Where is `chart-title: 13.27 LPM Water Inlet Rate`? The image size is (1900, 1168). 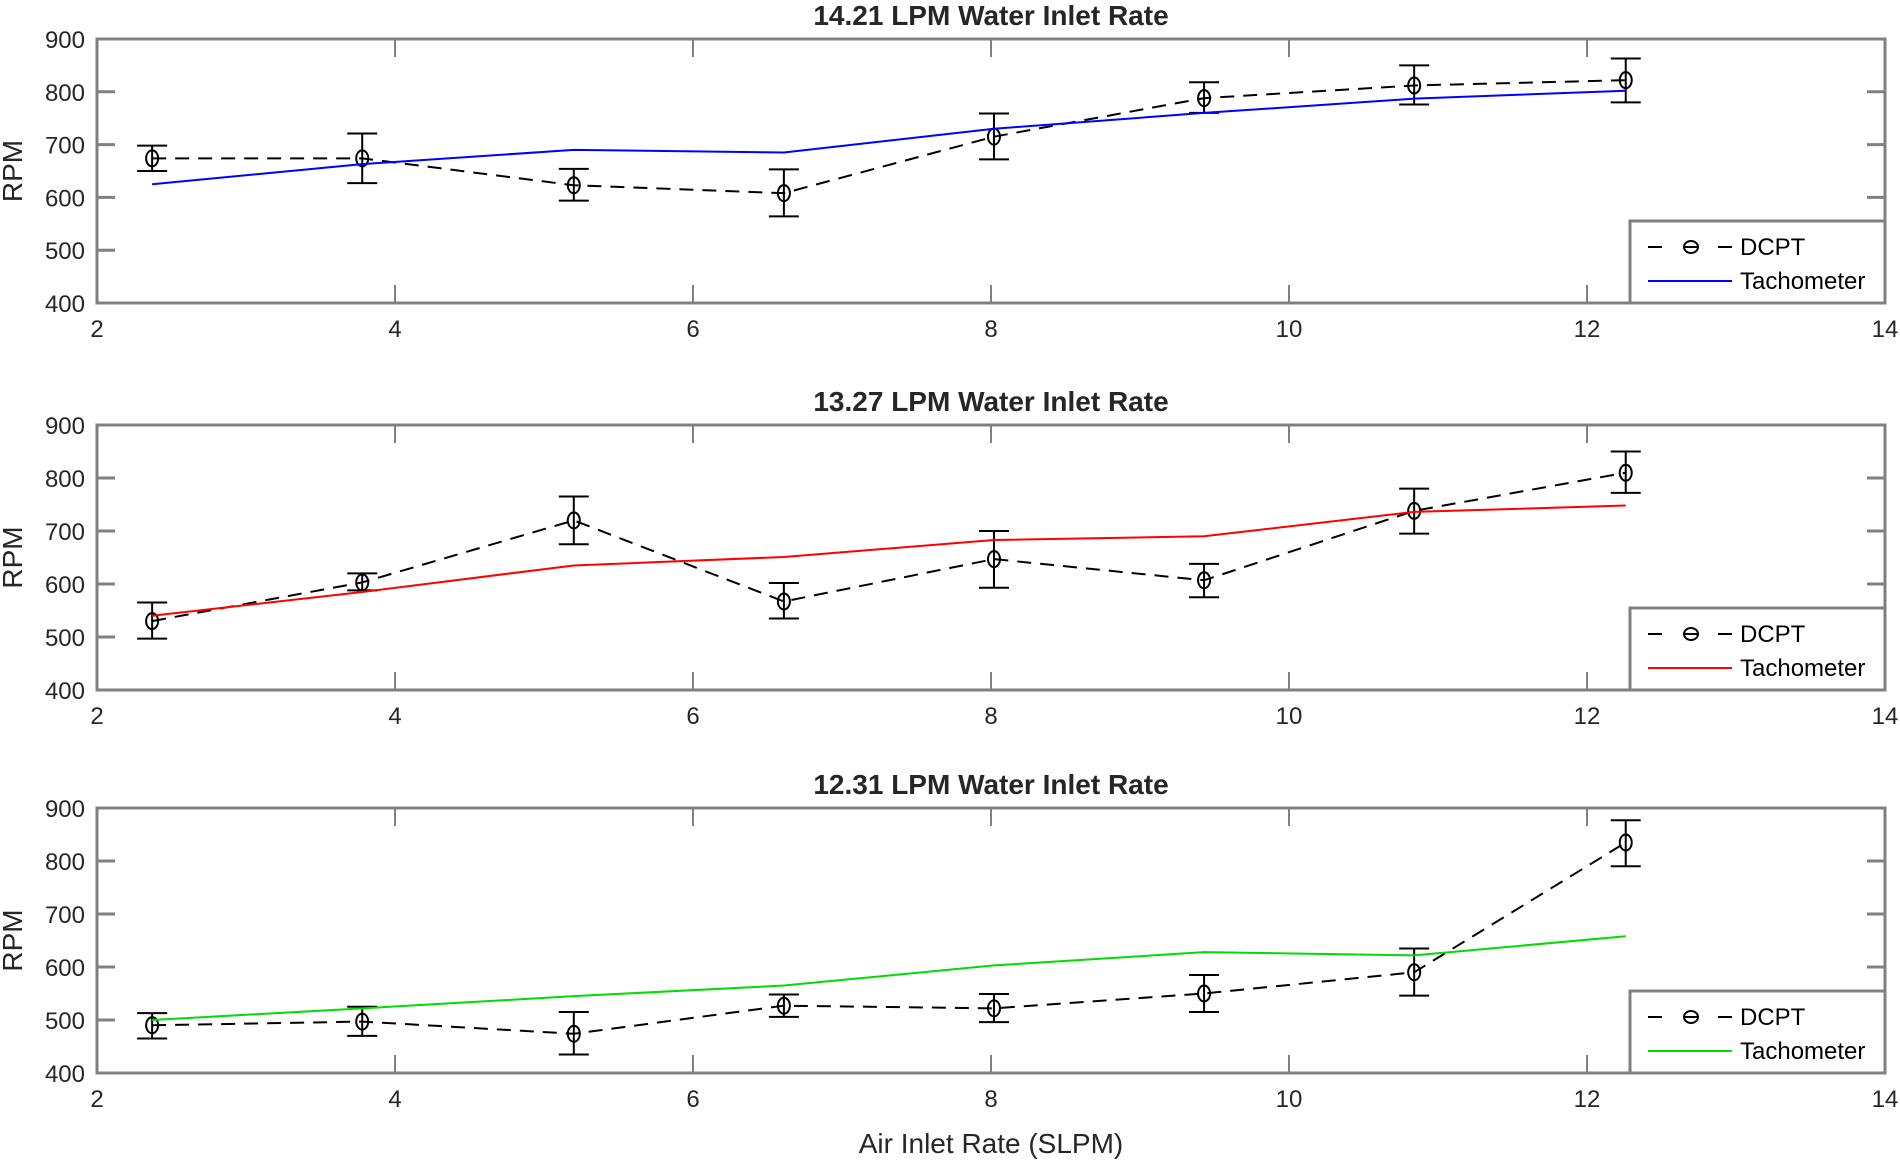 chart-title: 13.27 LPM Water Inlet Rate is located at coordinates (990, 401).